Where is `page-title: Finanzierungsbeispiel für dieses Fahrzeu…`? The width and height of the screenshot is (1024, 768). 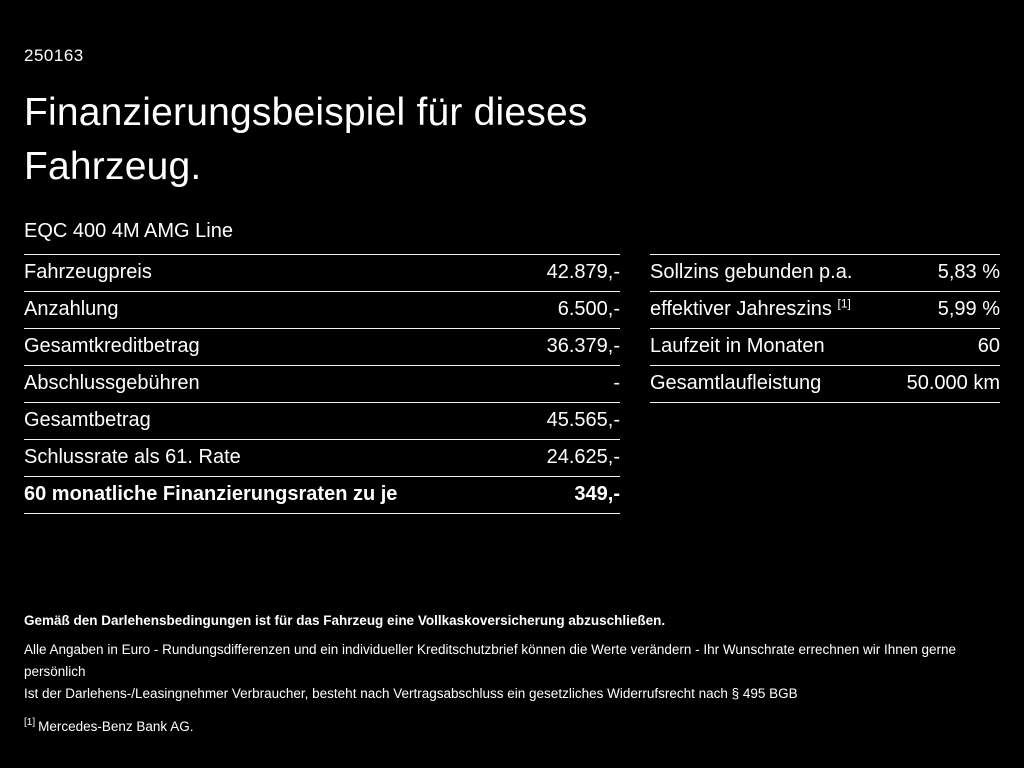
page-title: Finanzierungsbeispiel für dieses Fahrzeu… is located at coordinates (512, 140).